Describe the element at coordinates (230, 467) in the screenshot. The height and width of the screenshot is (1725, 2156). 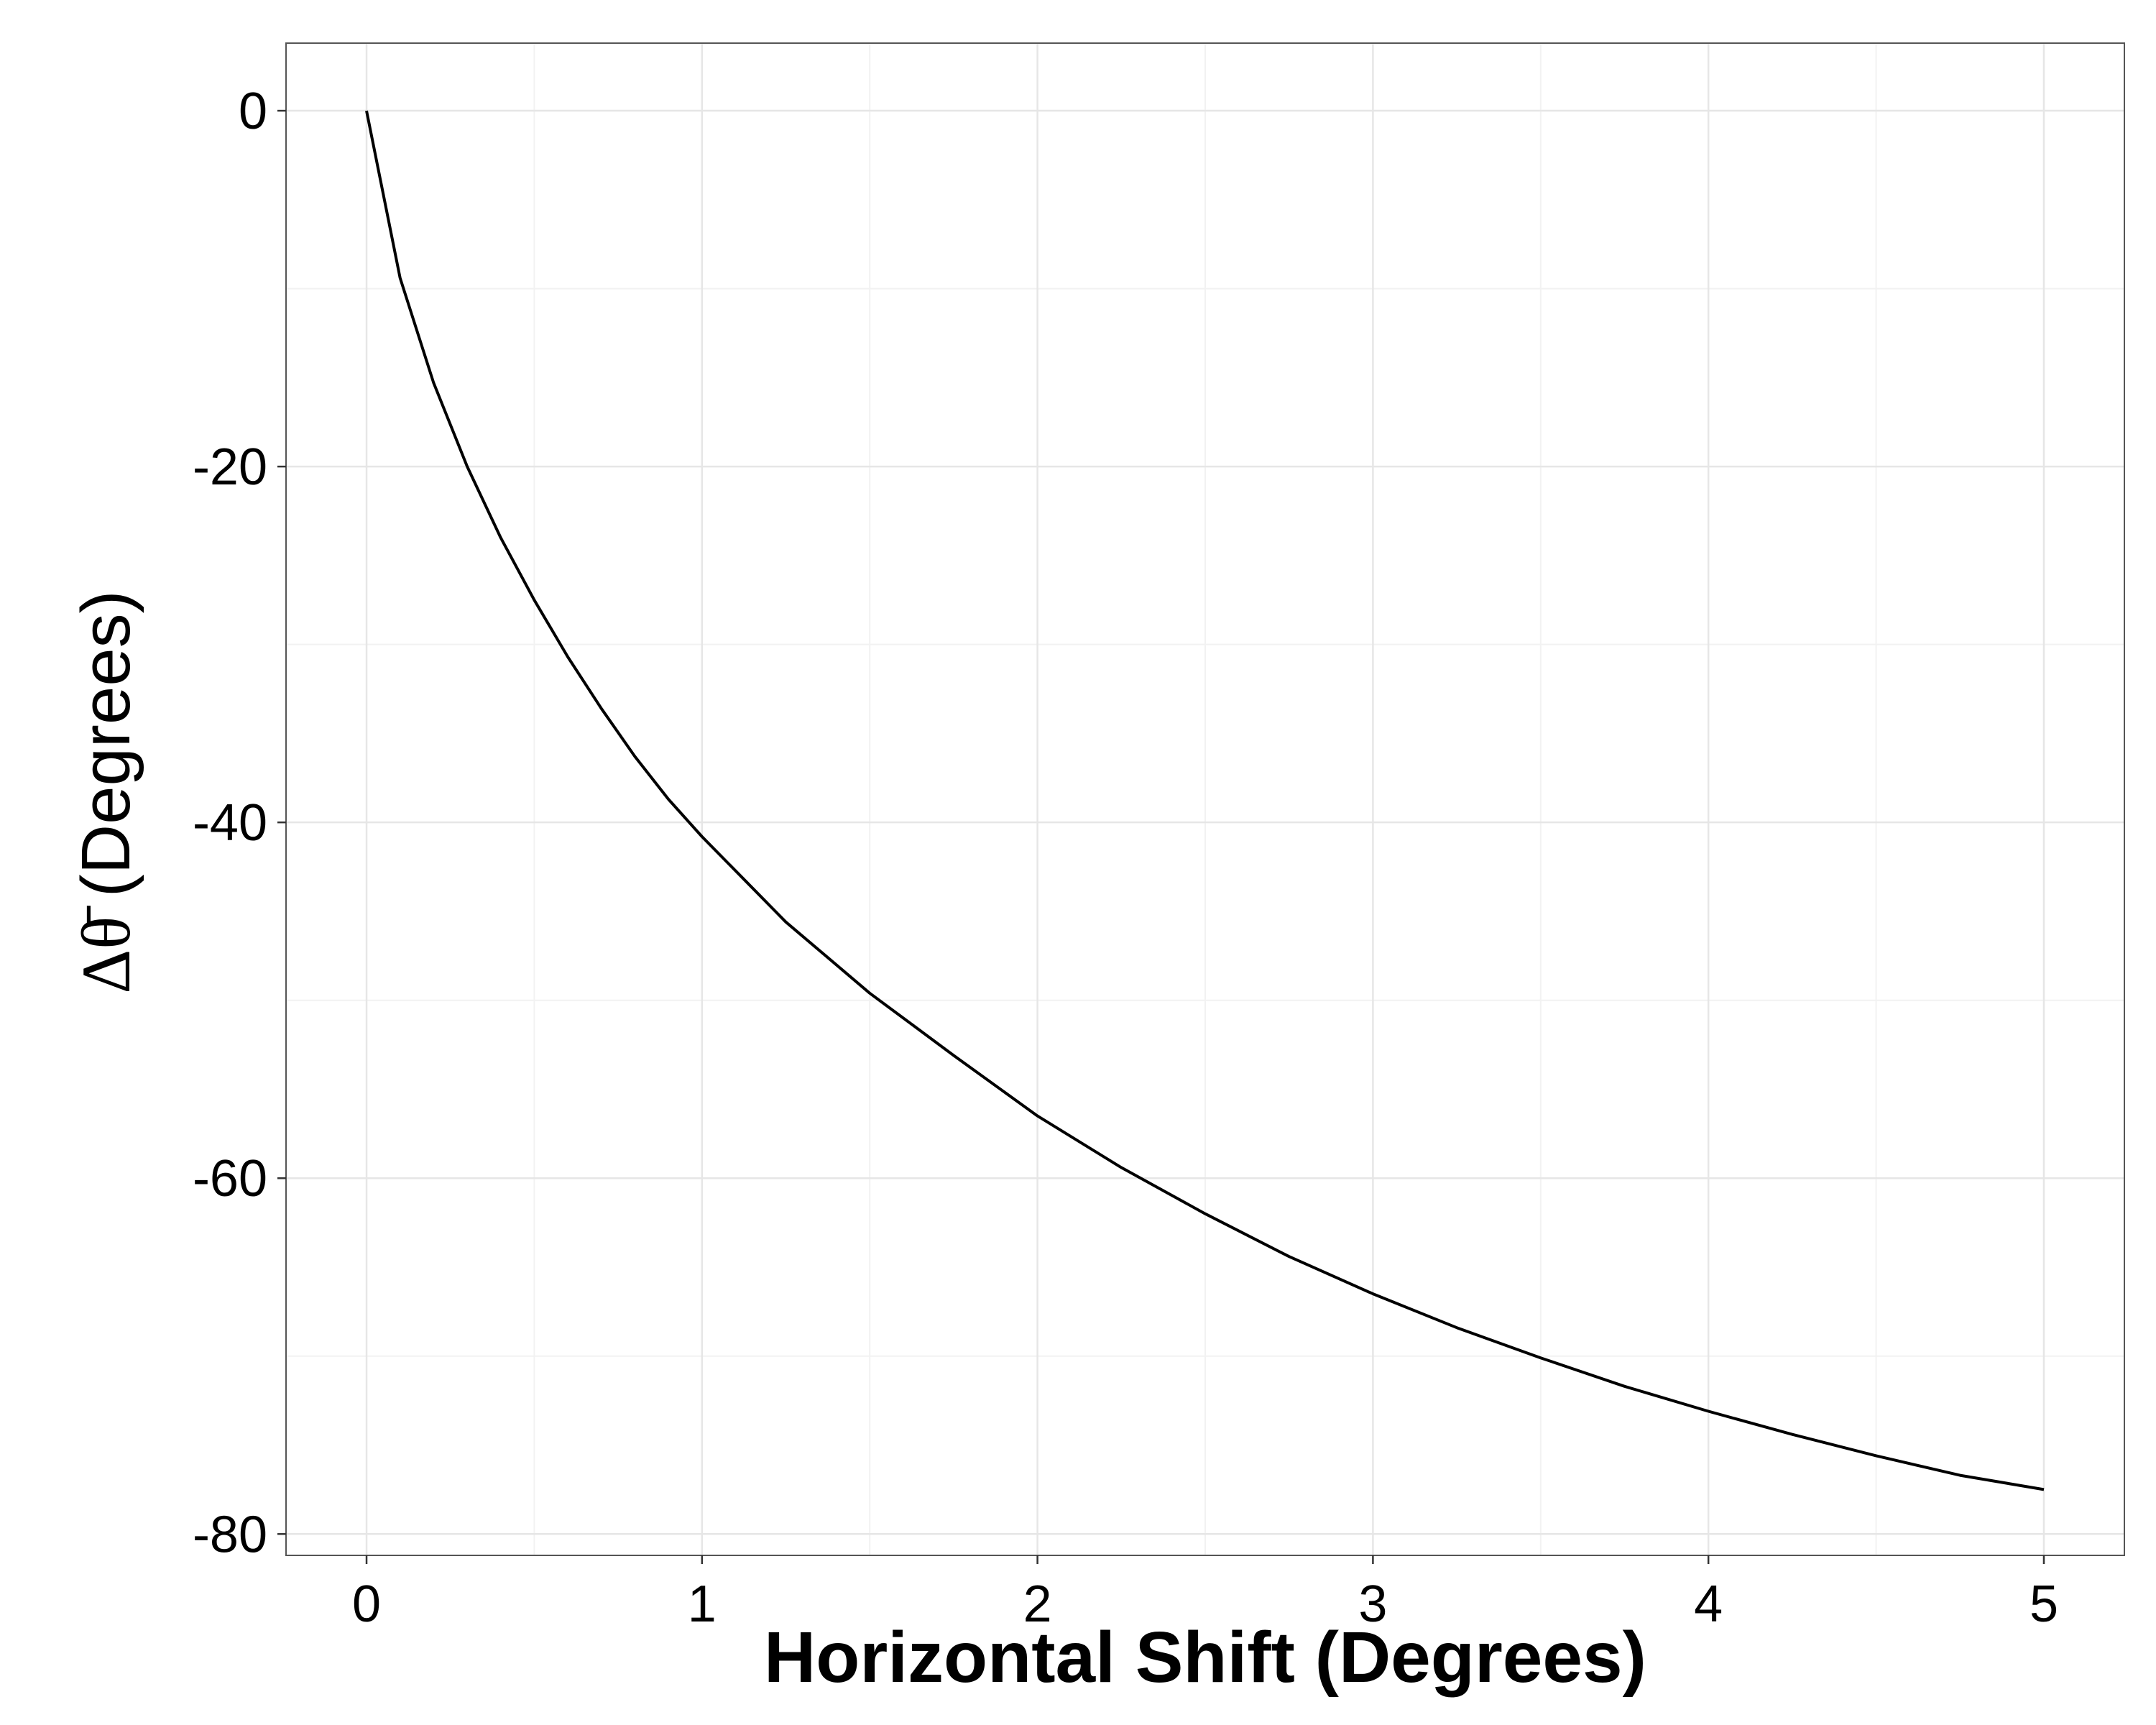
I see `y-tick-label: -20` at that location.